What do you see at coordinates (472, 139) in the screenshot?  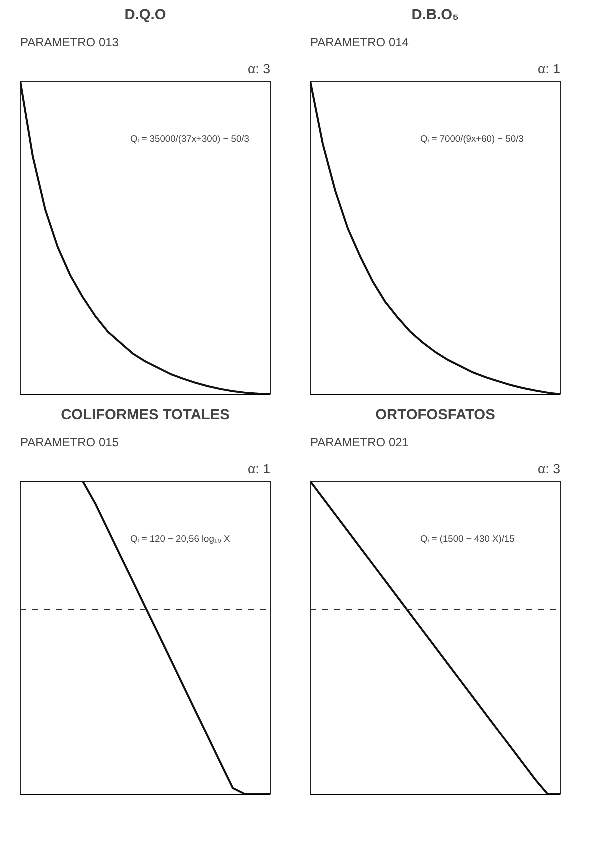 I see `annotation: Qᵢ = 7000/(9x+60) − 50/3` at bounding box center [472, 139].